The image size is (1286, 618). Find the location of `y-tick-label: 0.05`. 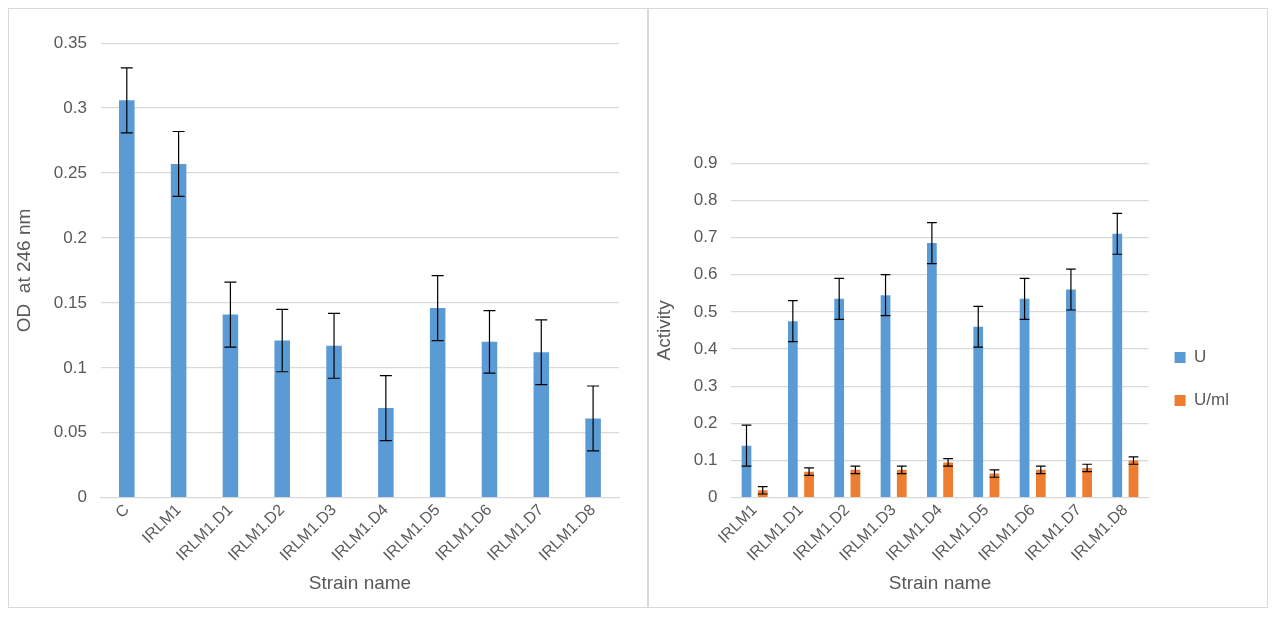

y-tick-label: 0.05 is located at coordinates (70, 432).